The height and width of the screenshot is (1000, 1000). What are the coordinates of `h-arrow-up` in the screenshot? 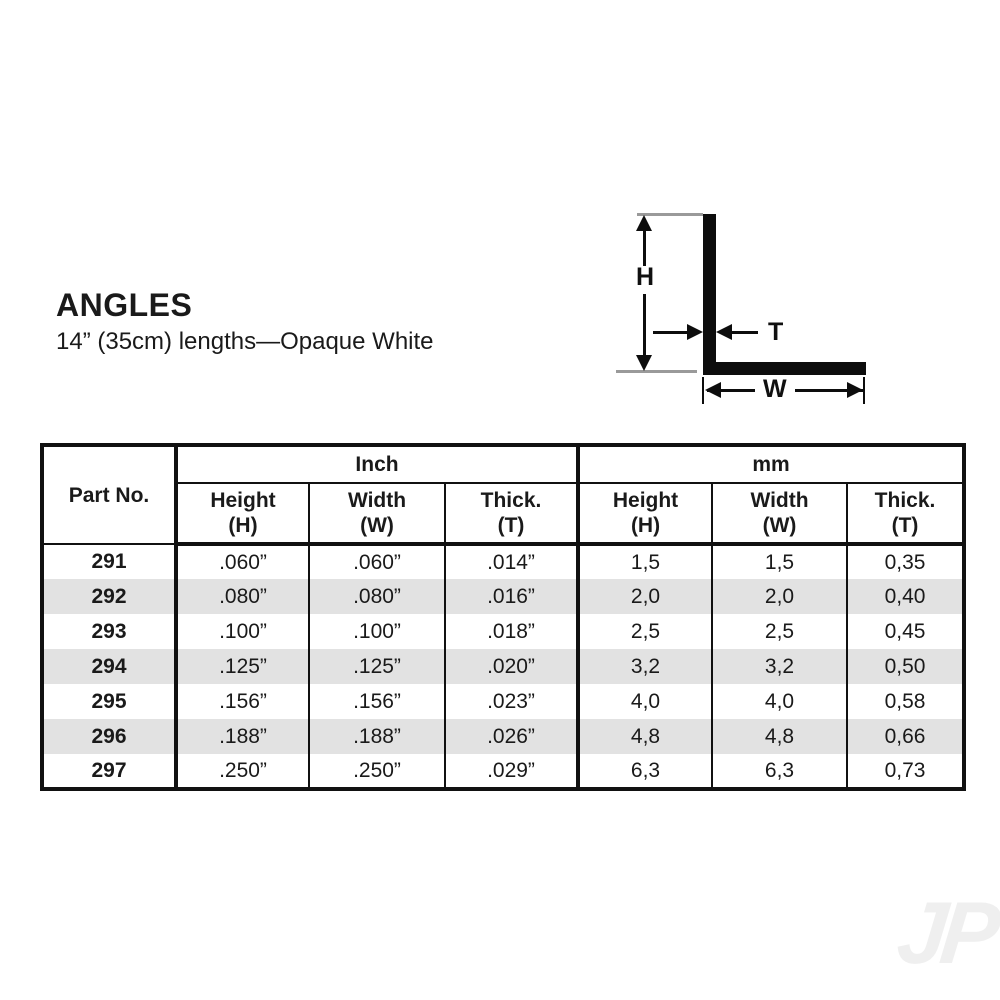 It's located at (644, 223).